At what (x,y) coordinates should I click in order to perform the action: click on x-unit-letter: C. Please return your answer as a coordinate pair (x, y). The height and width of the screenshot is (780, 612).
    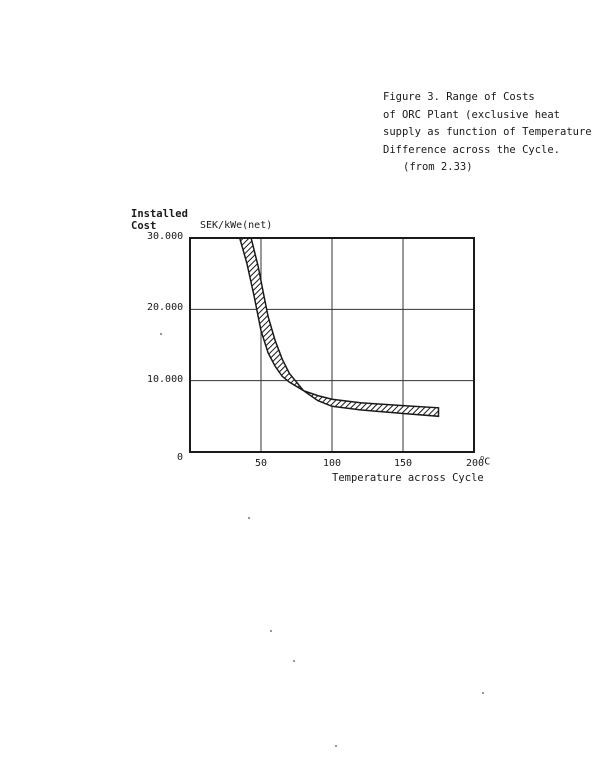
    Looking at the image, I should click on (487, 462).